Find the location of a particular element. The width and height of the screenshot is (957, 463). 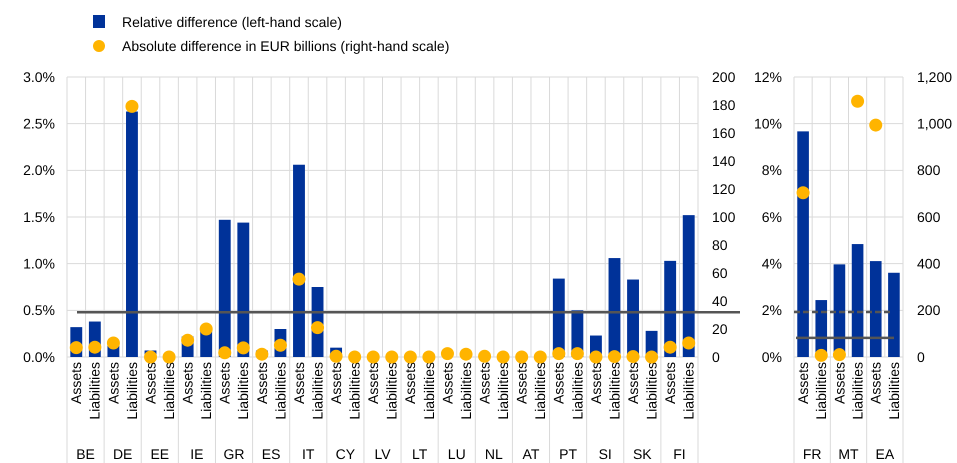

text: LT is located at coordinates (420, 454).